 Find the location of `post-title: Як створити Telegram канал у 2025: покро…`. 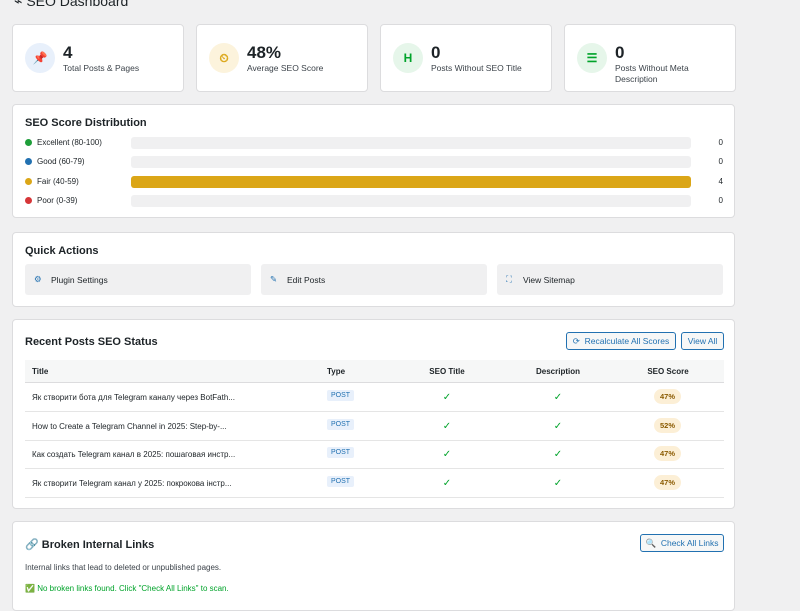

post-title: Як створити Telegram канал у 2025: покро… is located at coordinates (132, 483).